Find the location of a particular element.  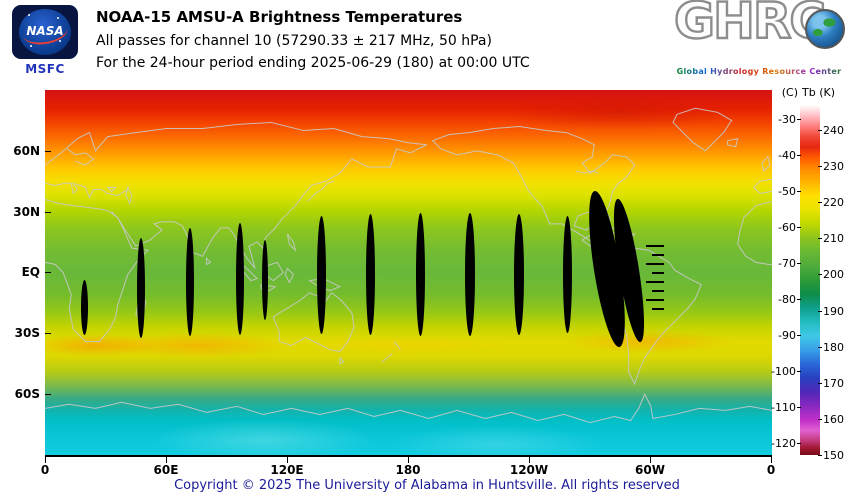

colorbar-celsius-tick: -120 is located at coordinates (786, 443).